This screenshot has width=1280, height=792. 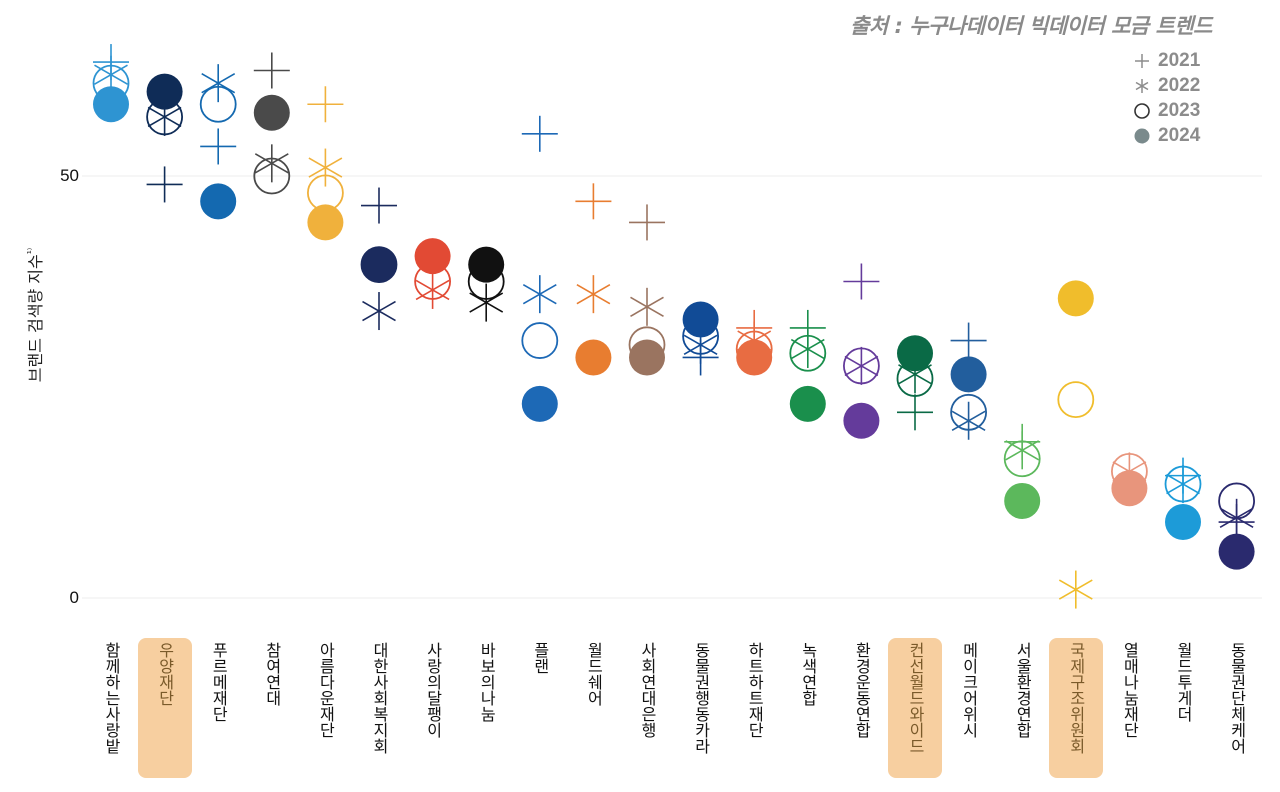 What do you see at coordinates (1183, 708) in the screenshot?
I see `x-category: 월드투게더` at bounding box center [1183, 708].